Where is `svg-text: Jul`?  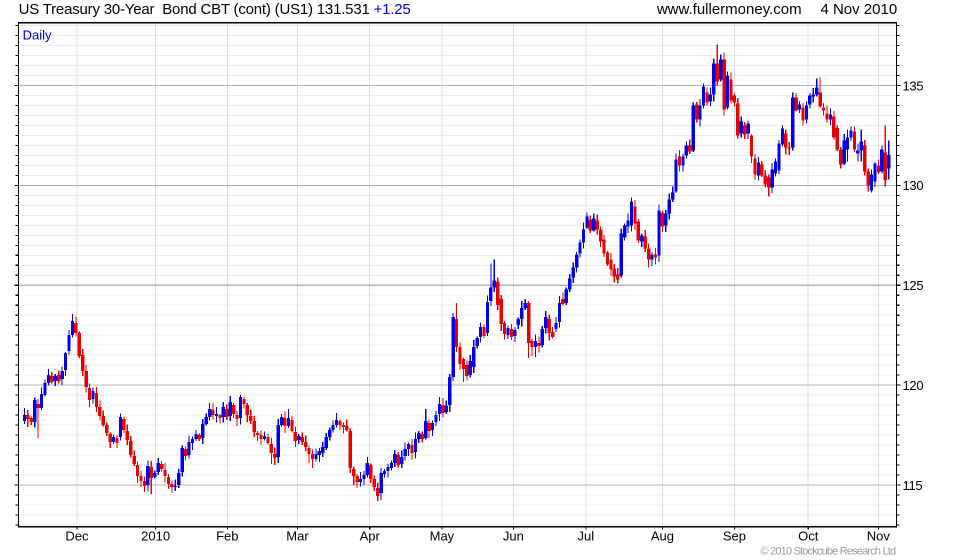 svg-text: Jul is located at coordinates (585, 536).